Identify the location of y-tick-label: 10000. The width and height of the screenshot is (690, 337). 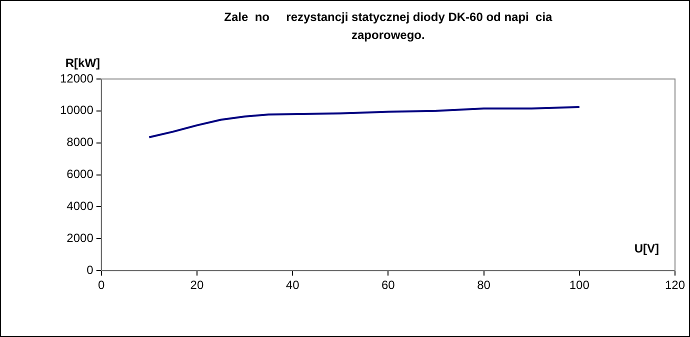
(77, 110).